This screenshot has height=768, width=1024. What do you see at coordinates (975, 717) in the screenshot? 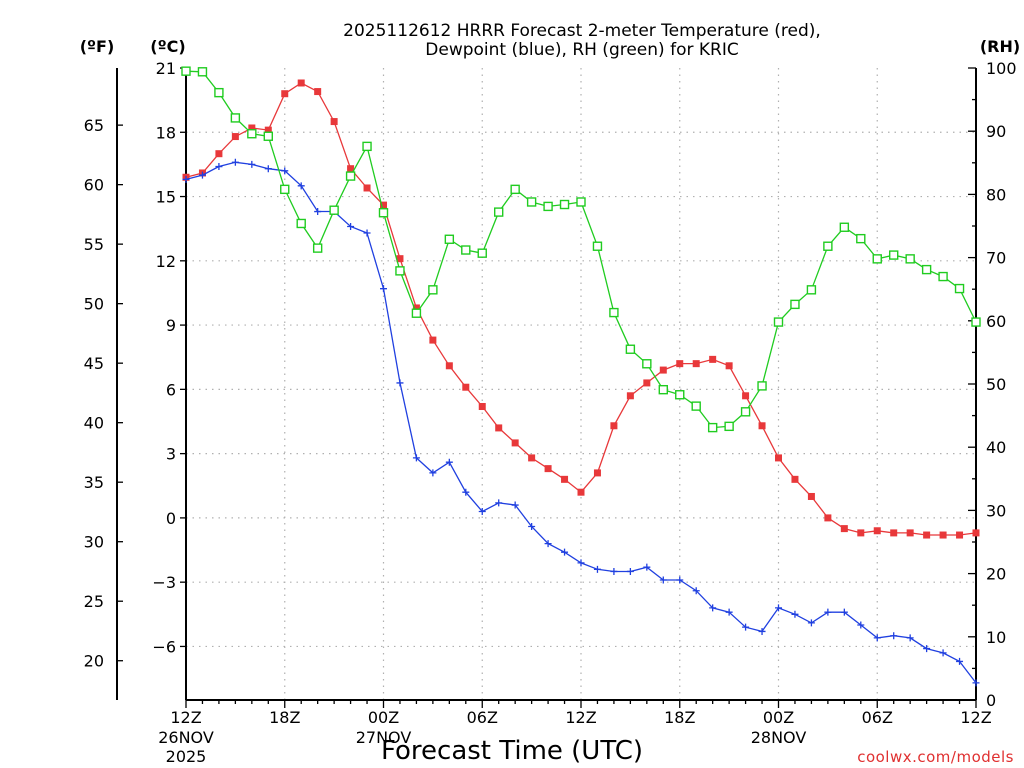
I see `x-tick-label: 12Z` at bounding box center [975, 717].